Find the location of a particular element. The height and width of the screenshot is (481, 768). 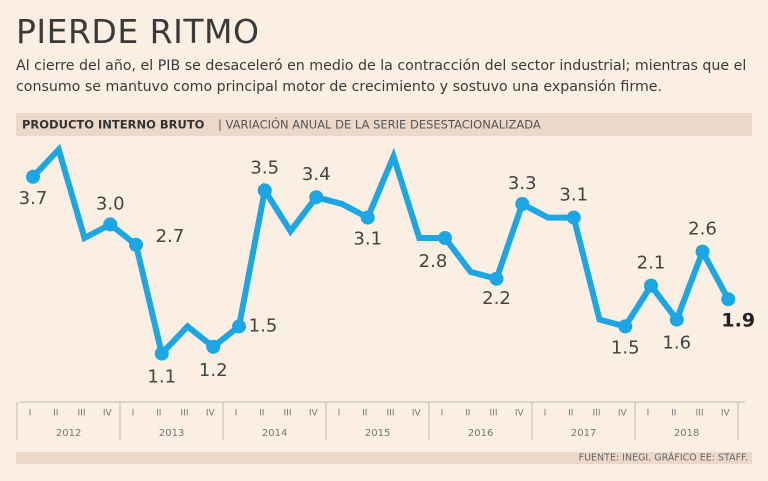

value-label: 2.8 is located at coordinates (433, 261).